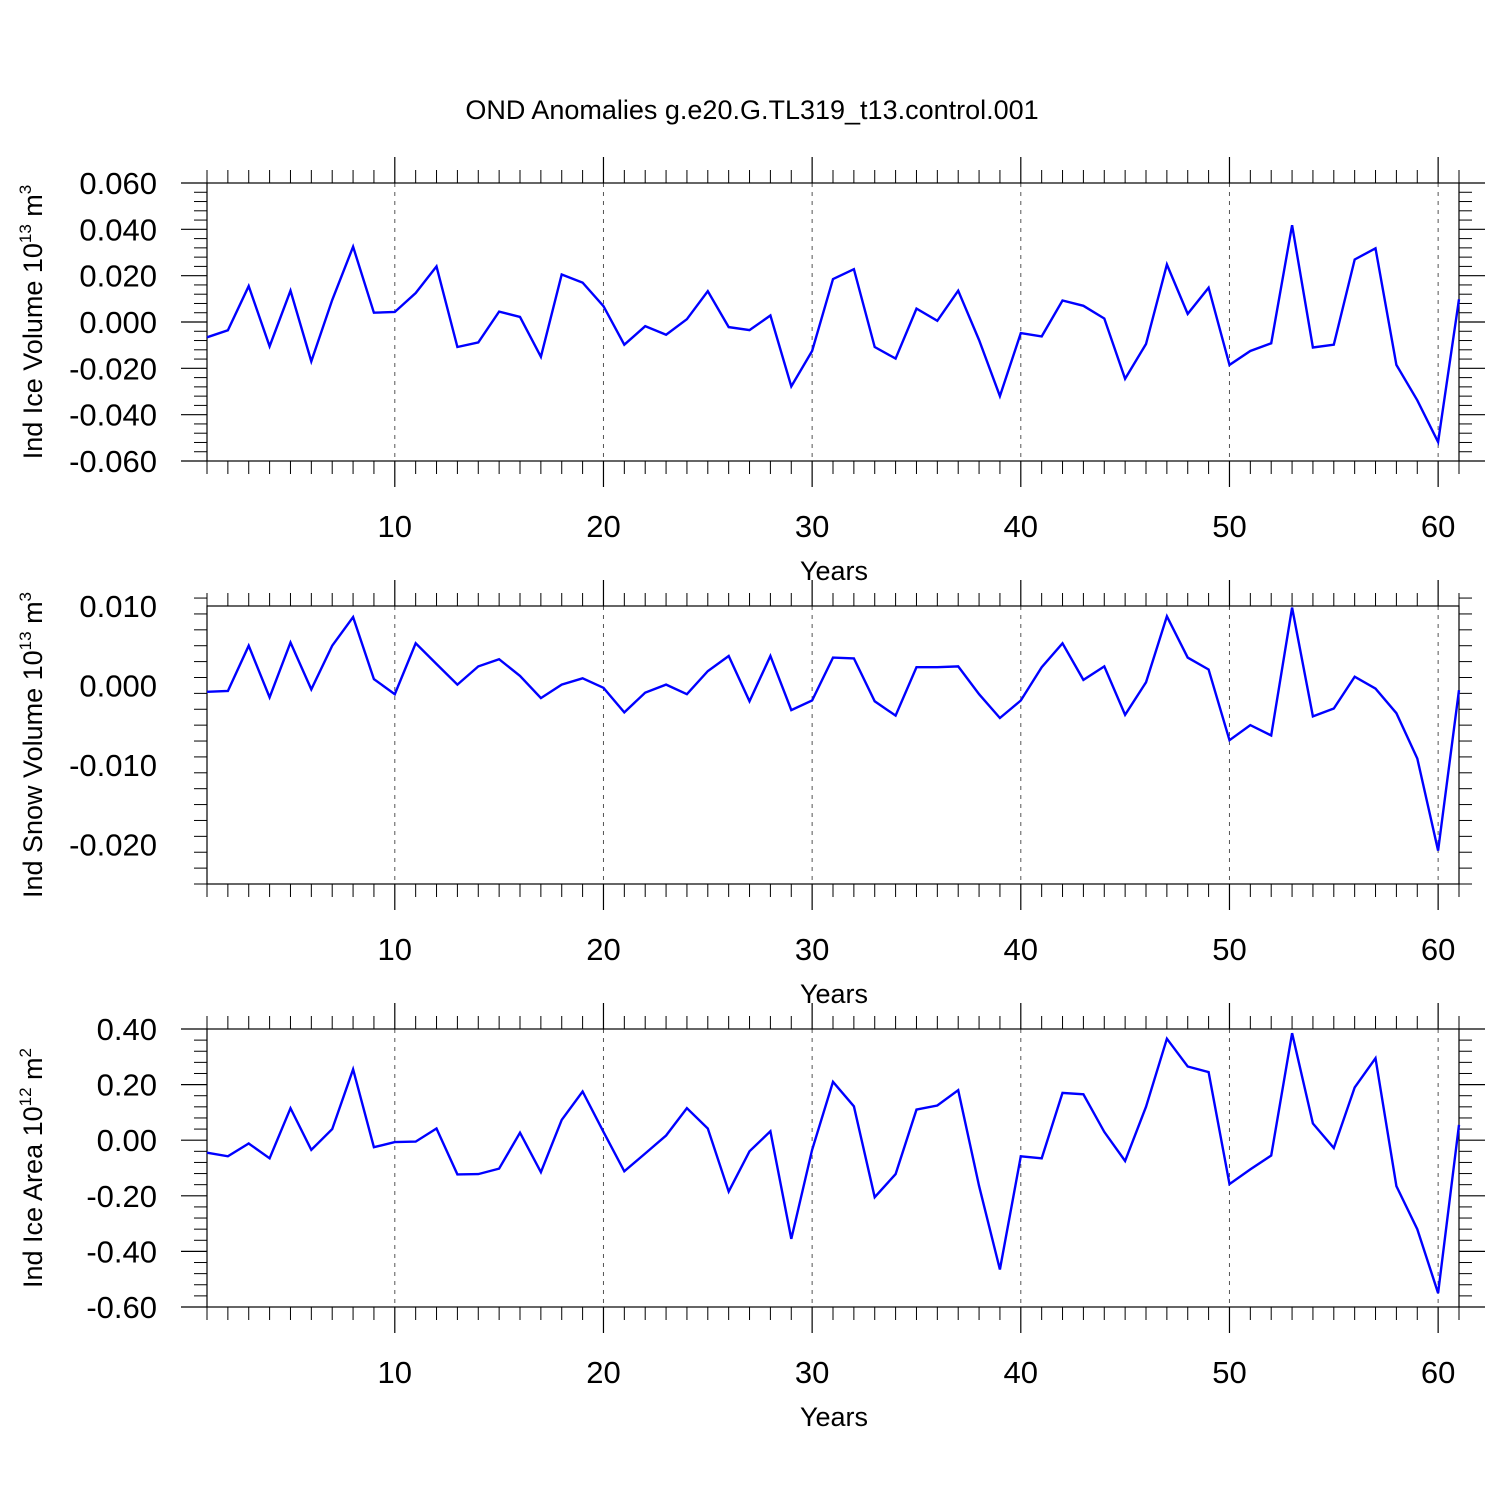  What do you see at coordinates (33, 1197) in the screenshot?
I see `y-axis-label-text: Ind Ice Area 10` at bounding box center [33, 1197].